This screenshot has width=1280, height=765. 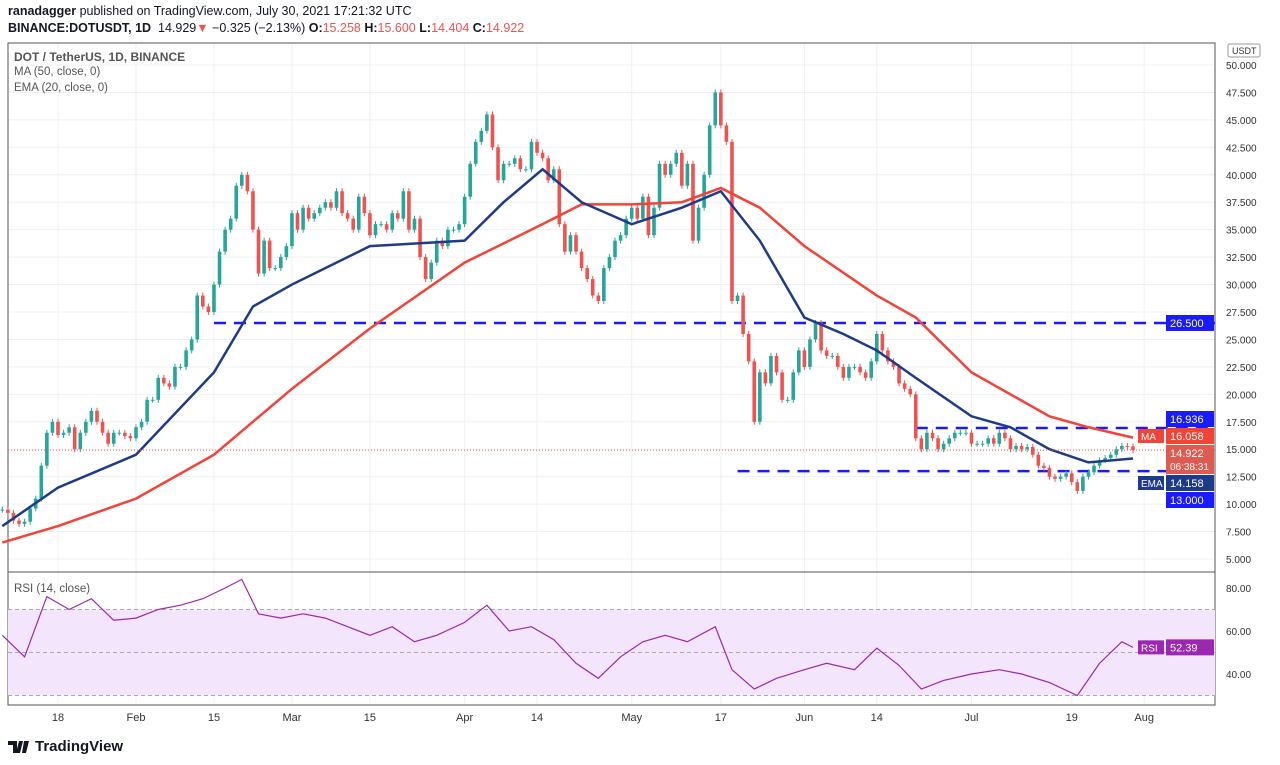 What do you see at coordinates (450, 28) in the screenshot?
I see `low-value: 14.404` at bounding box center [450, 28].